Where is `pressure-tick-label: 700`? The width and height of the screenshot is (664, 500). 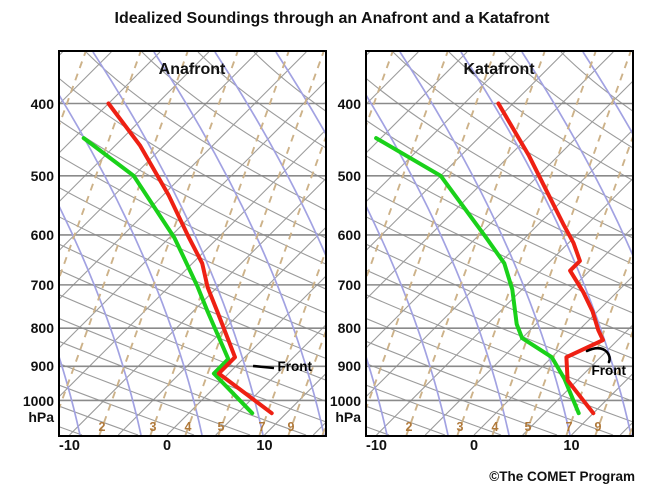 pressure-tick-label: 700 is located at coordinates (42, 284).